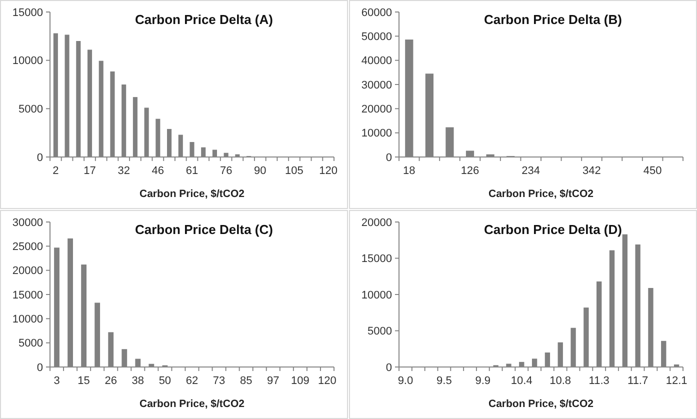  What do you see at coordinates (226, 171) in the screenshot?
I see `x-tick-label: 76` at bounding box center [226, 171].